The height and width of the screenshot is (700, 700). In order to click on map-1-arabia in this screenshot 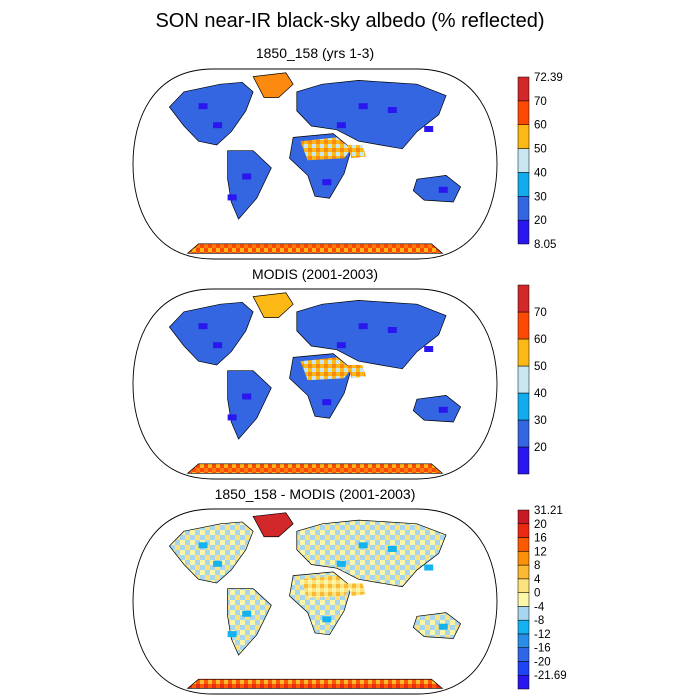, I will do `click(356, 152)`.